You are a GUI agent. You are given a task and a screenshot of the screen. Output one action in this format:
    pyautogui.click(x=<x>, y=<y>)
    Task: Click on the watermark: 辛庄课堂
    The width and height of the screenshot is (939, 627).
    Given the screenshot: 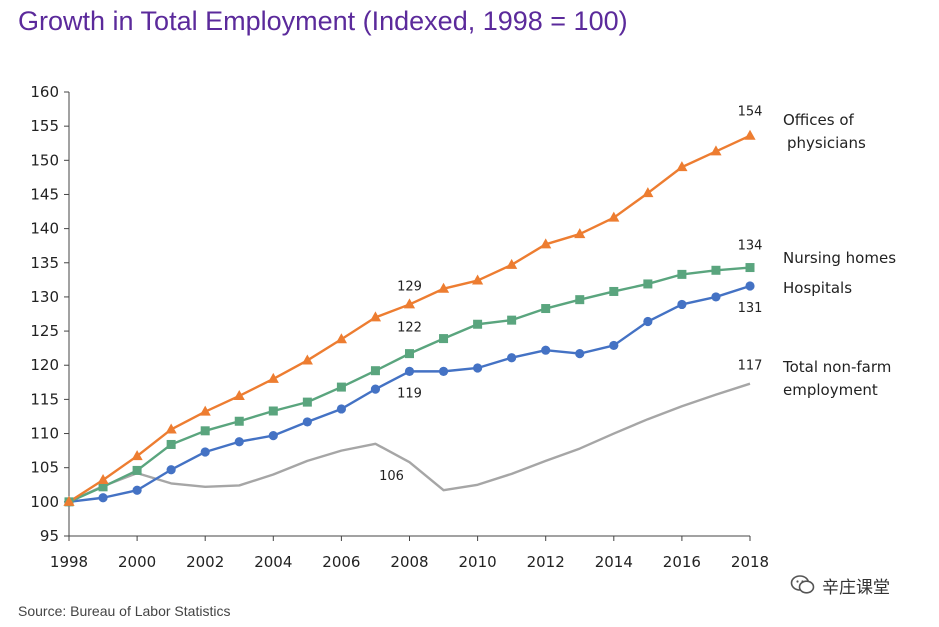 What is the action you would take?
    pyautogui.click(x=840, y=585)
    